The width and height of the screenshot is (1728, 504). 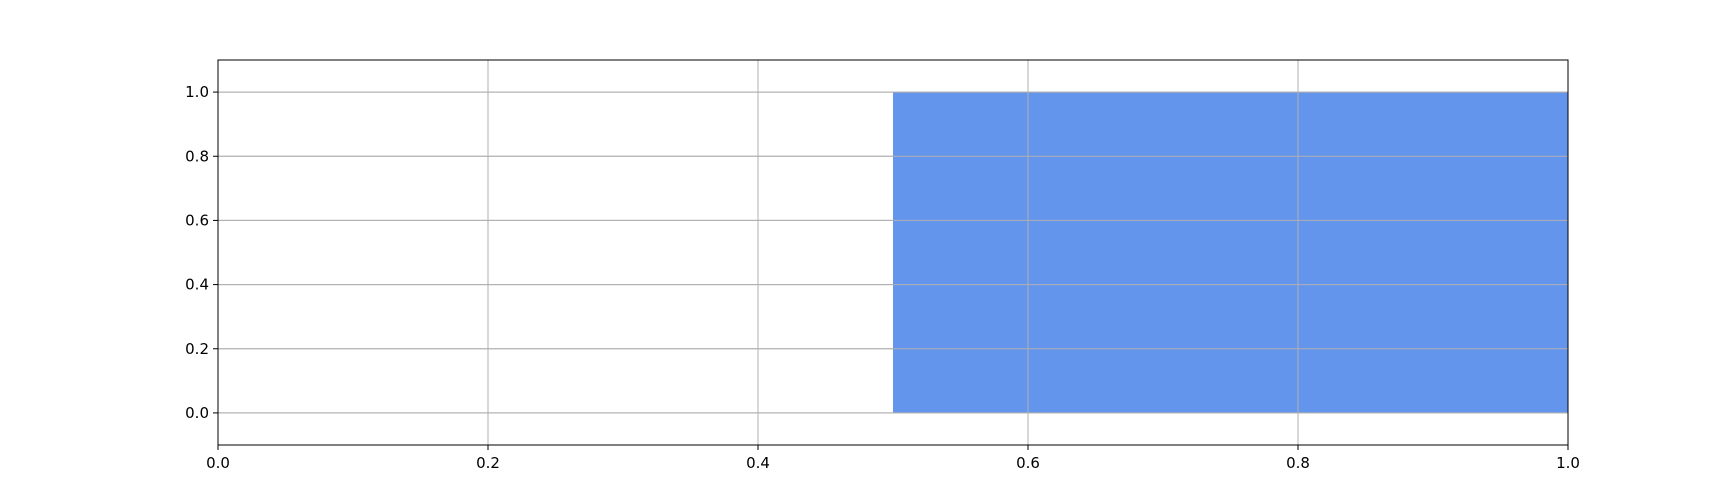 I want to click on y-tick-label: 0.2, so click(x=197, y=349).